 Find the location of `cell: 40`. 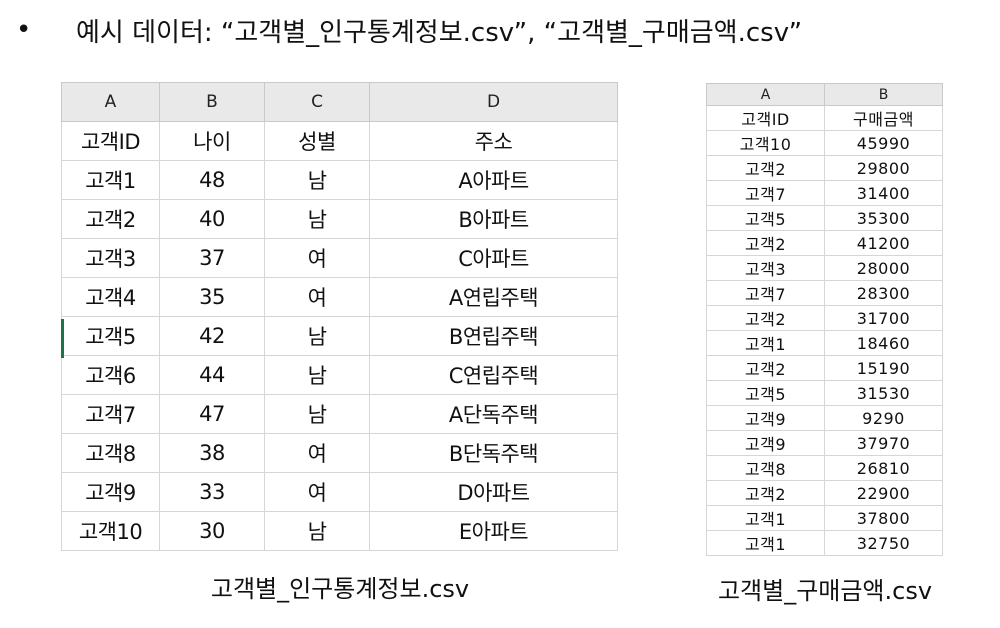

cell: 40 is located at coordinates (212, 219).